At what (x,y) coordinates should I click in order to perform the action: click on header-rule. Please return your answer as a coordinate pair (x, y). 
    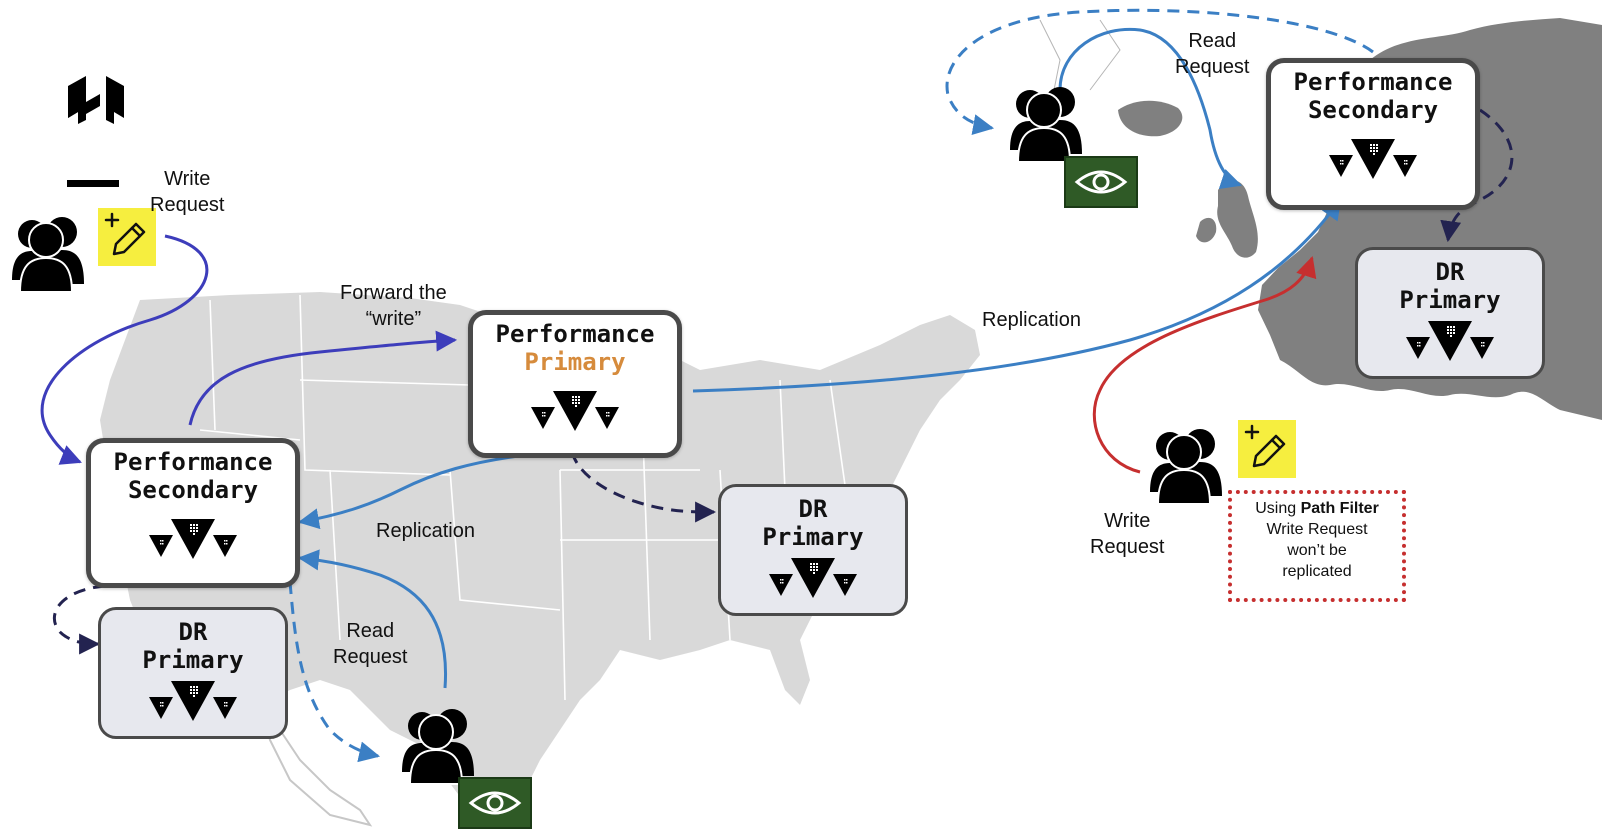
    Looking at the image, I should click on (93, 183).